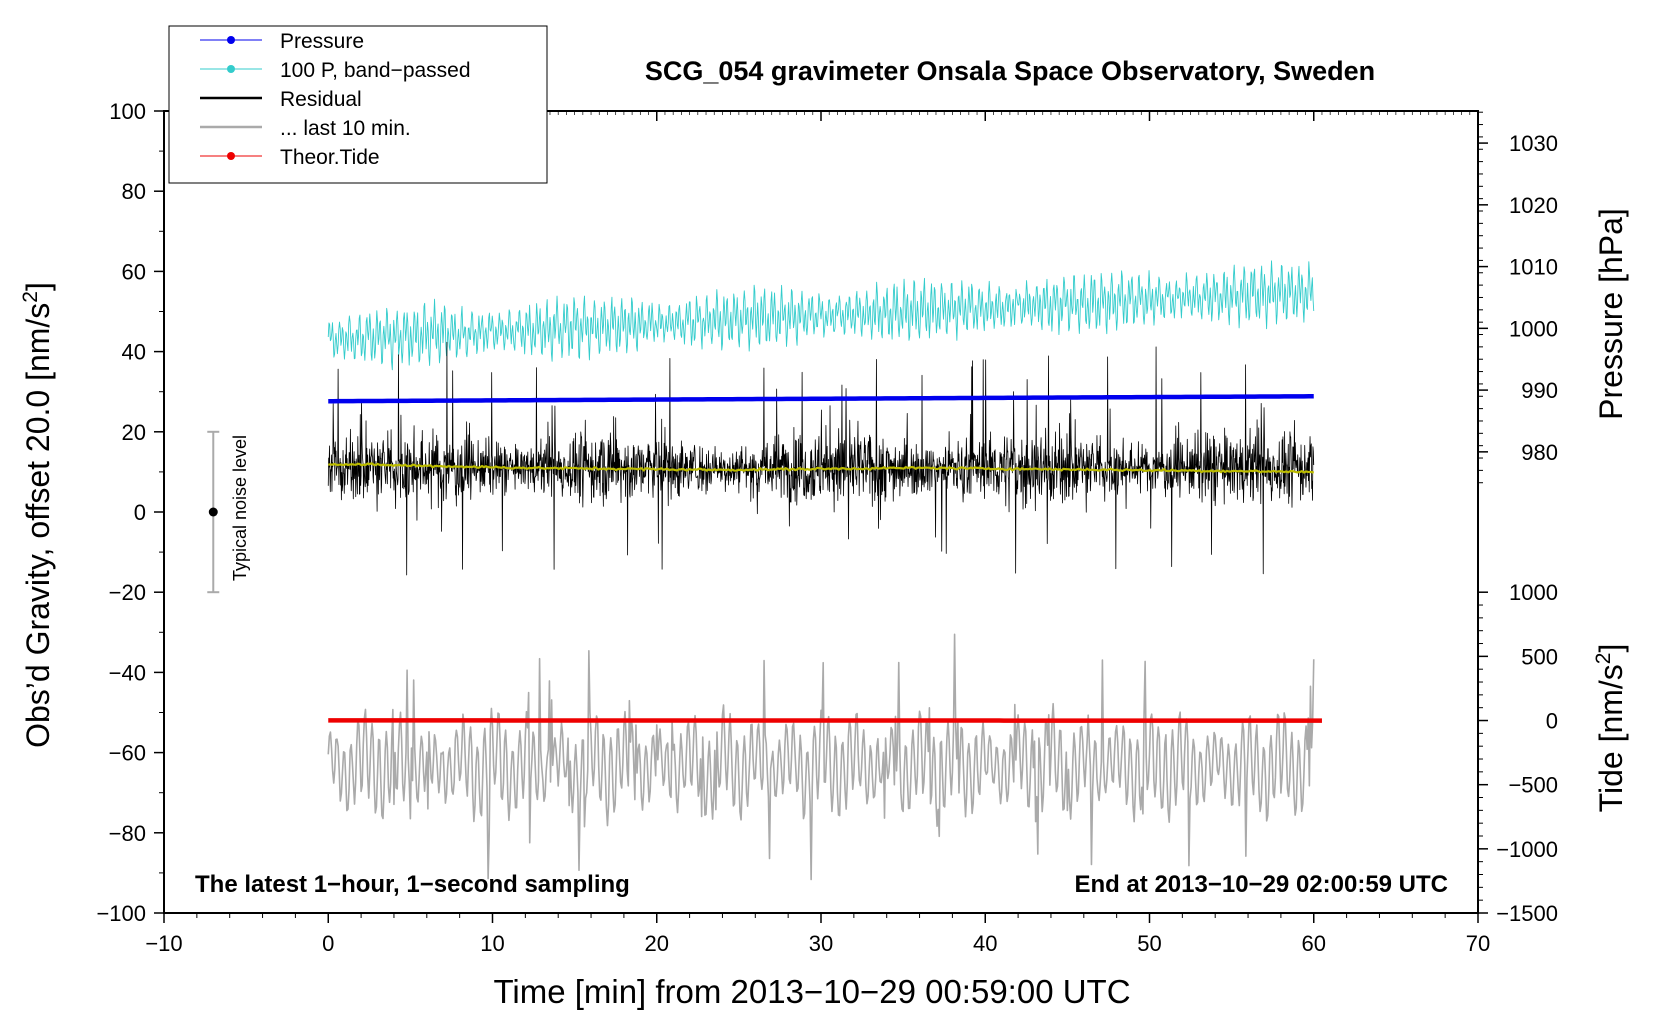 The image size is (1660, 1025). Describe the element at coordinates (985, 943) in the screenshot. I see `x-tick-label: 40` at that location.